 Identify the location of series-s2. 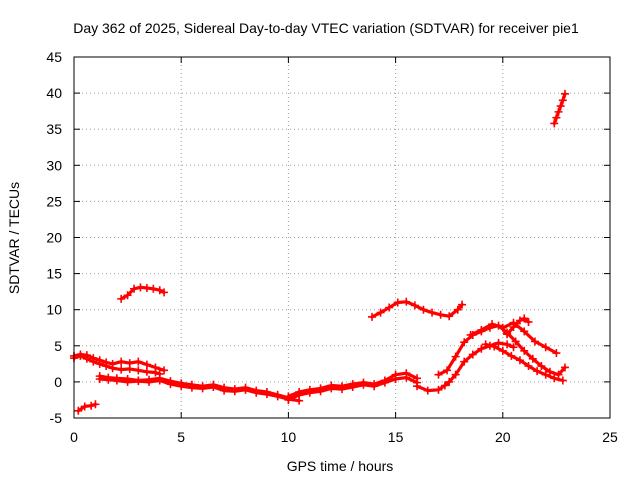
(117, 364).